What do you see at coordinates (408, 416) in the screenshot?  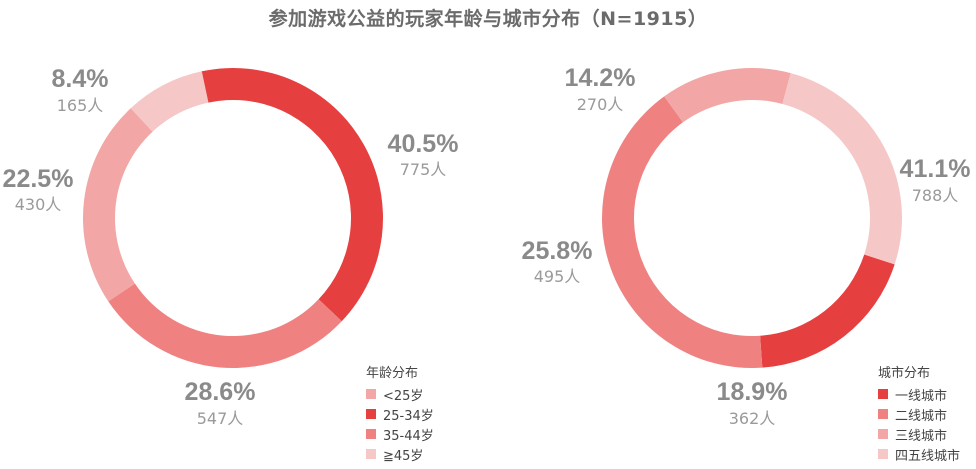 I see `legend-label: 25-34岁` at bounding box center [408, 416].